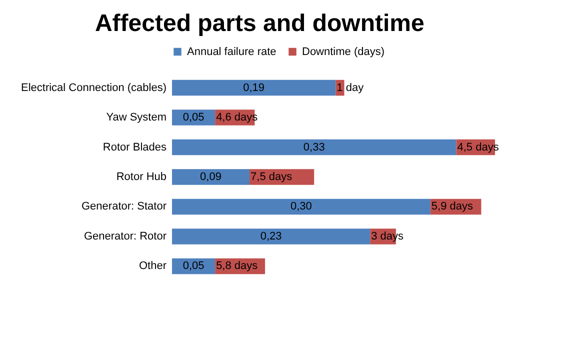  Describe the element at coordinates (452, 206) in the screenshot. I see `annotation: 5,9 days` at that location.